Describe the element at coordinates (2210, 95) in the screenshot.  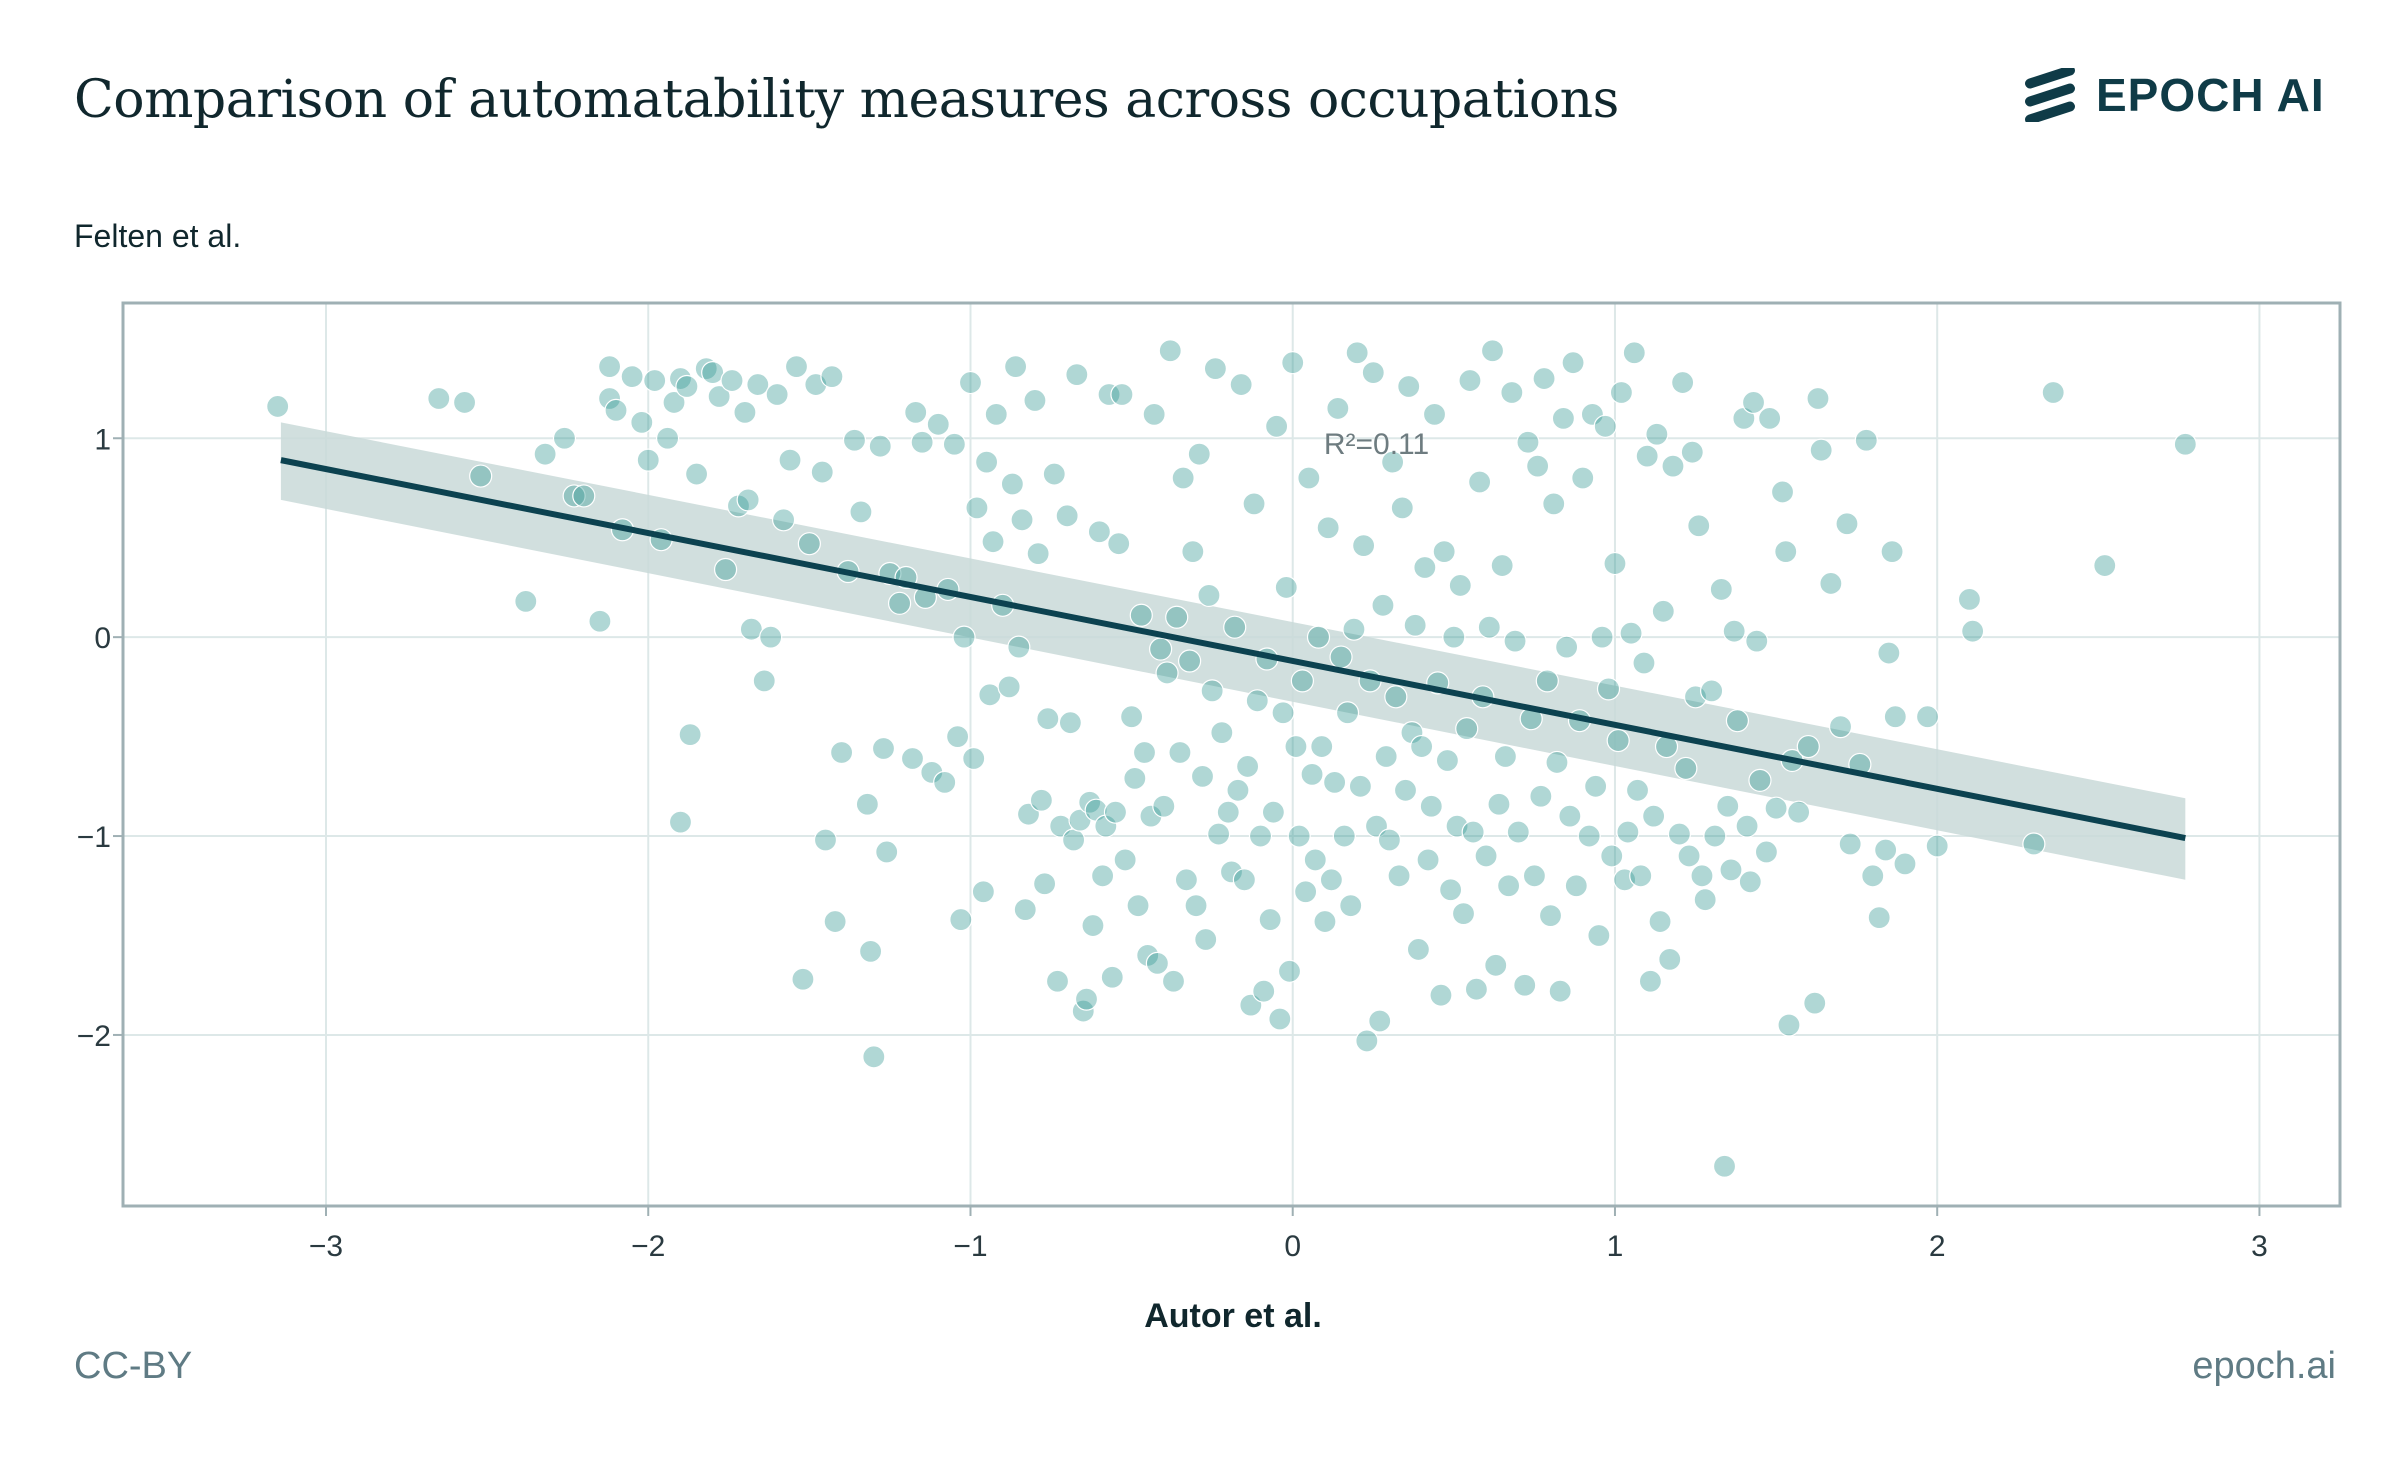
I see `logo-text: EPOCH AI` at that location.